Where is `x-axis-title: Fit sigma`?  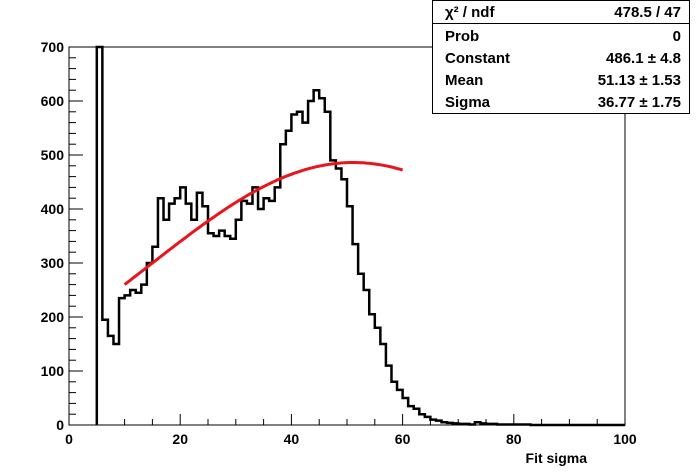
x-axis-title: Fit sigma is located at coordinates (557, 458).